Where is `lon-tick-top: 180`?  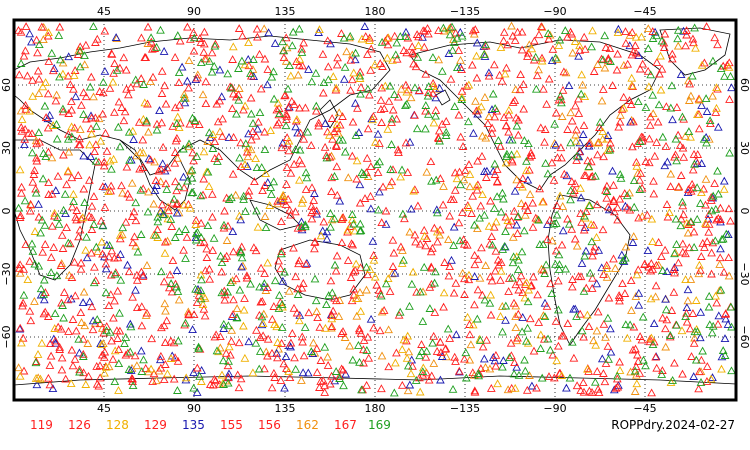 lon-tick-top: 180 is located at coordinates (375, 11).